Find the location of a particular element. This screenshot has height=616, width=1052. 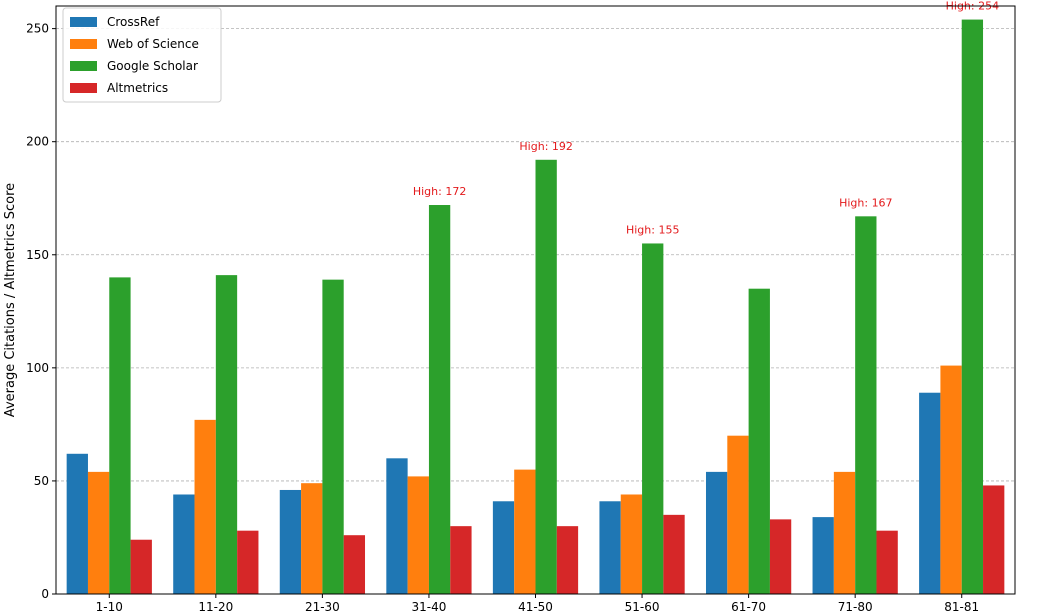

x-tick-label: 51-60 is located at coordinates (642, 607).